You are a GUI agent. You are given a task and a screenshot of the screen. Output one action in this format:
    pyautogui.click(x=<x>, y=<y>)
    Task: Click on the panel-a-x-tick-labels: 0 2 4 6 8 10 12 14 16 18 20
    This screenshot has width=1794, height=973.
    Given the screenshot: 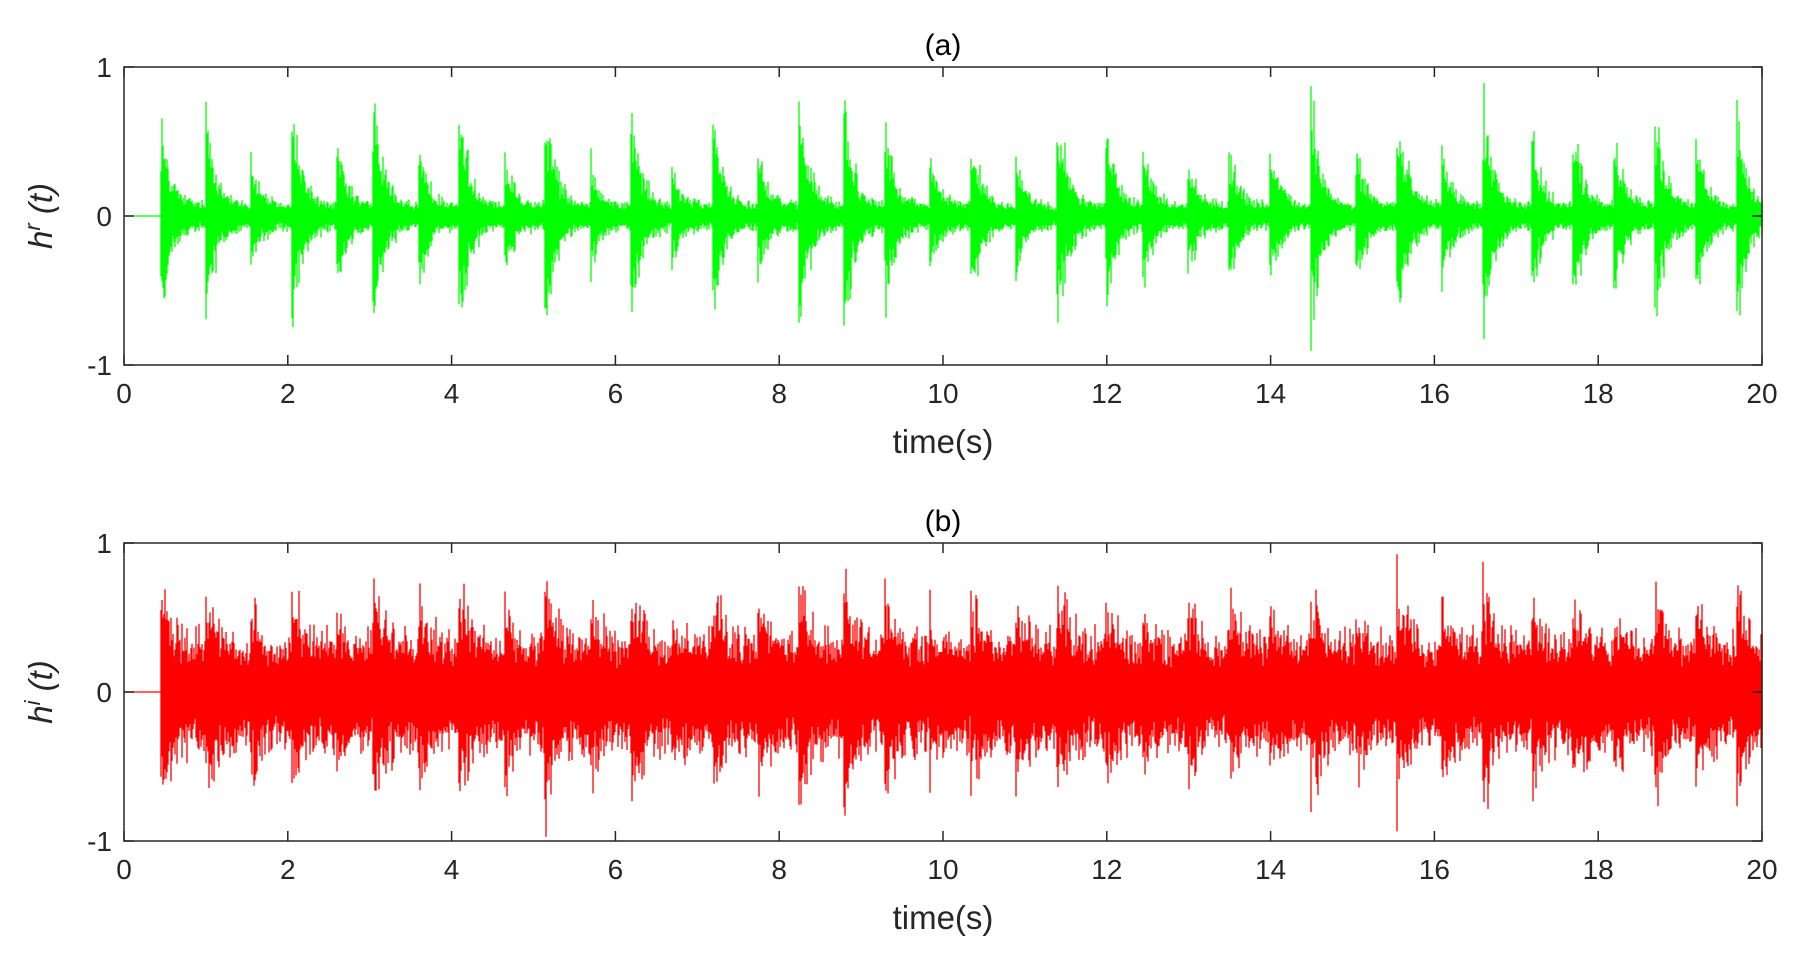 What is the action you would take?
    pyautogui.click(x=946, y=393)
    